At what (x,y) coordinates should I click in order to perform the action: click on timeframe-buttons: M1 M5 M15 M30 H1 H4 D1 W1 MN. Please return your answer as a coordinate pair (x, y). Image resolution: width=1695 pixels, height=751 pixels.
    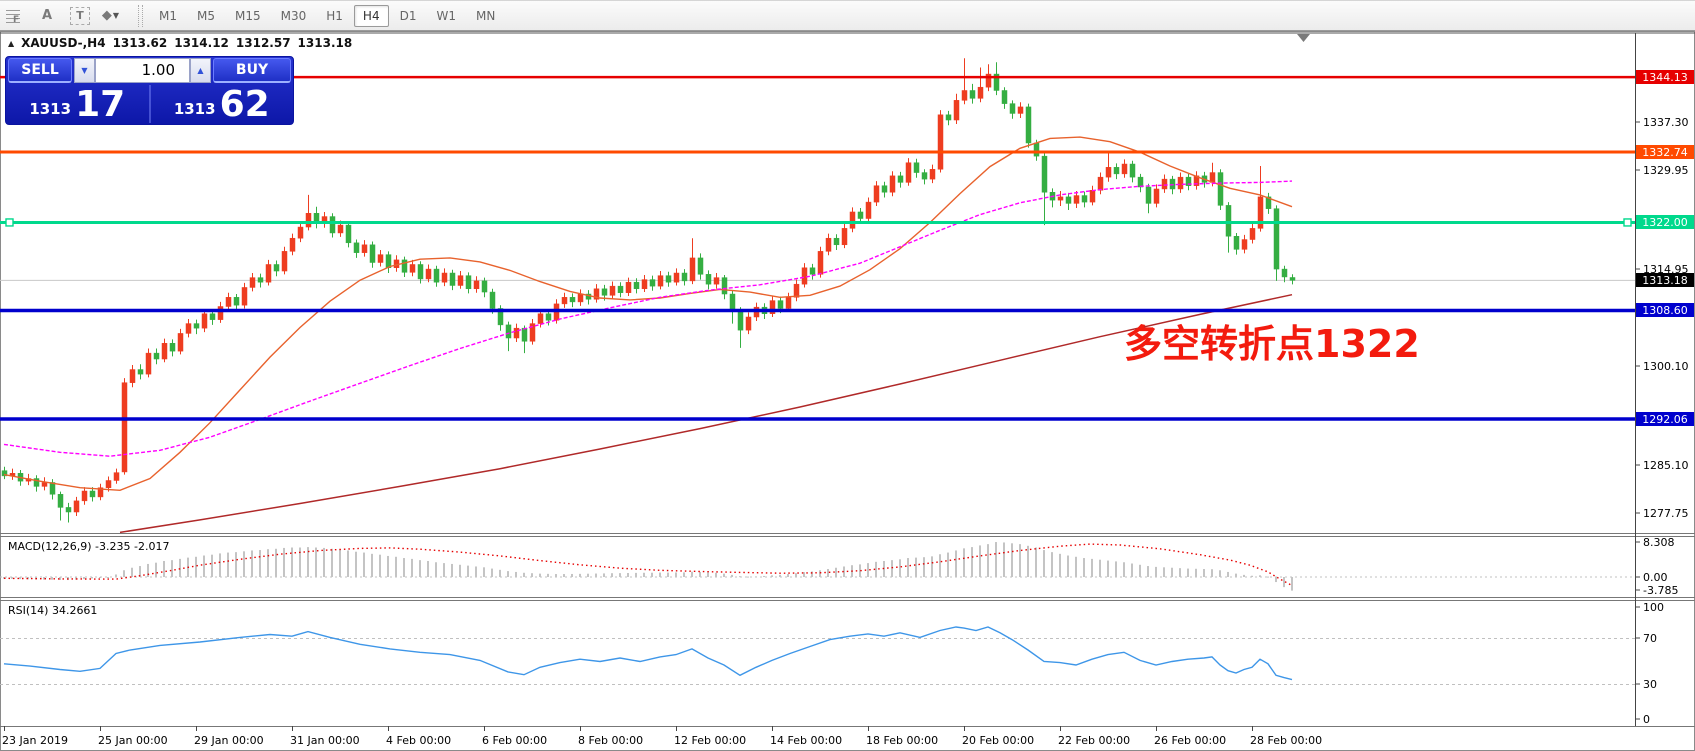
    Looking at the image, I should click on (327, 15).